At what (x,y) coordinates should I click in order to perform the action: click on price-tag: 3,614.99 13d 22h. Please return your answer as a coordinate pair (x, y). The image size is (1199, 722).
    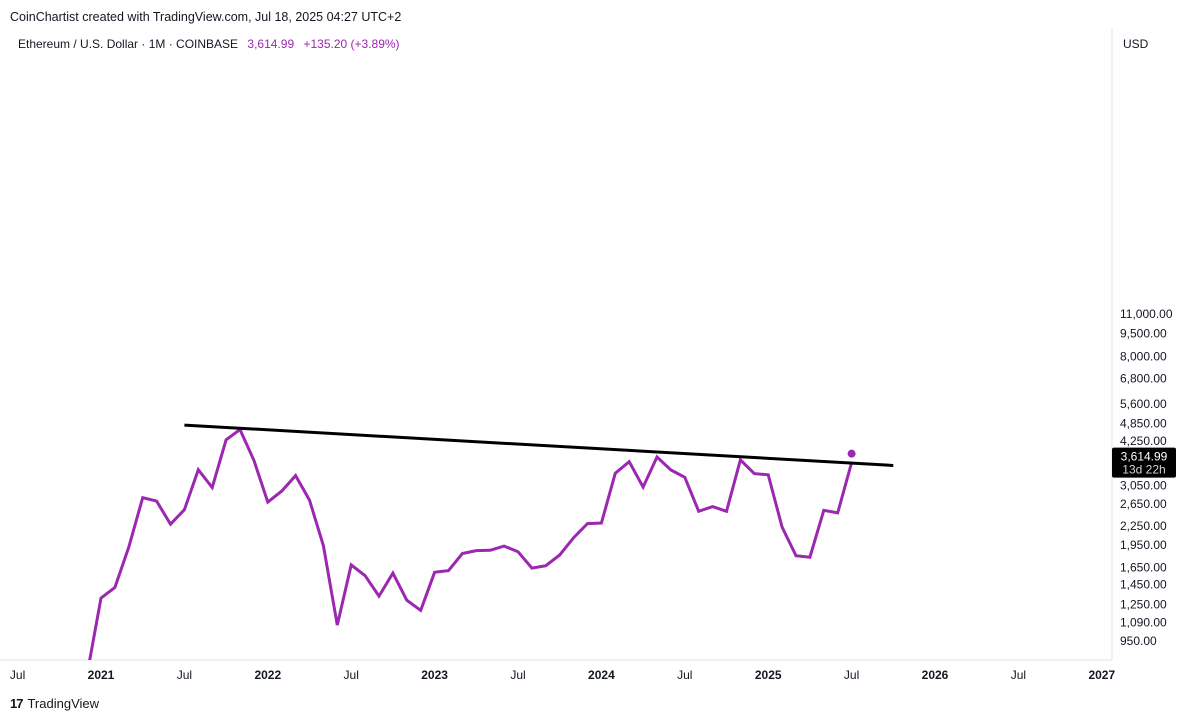
    Looking at the image, I should click on (1144, 462).